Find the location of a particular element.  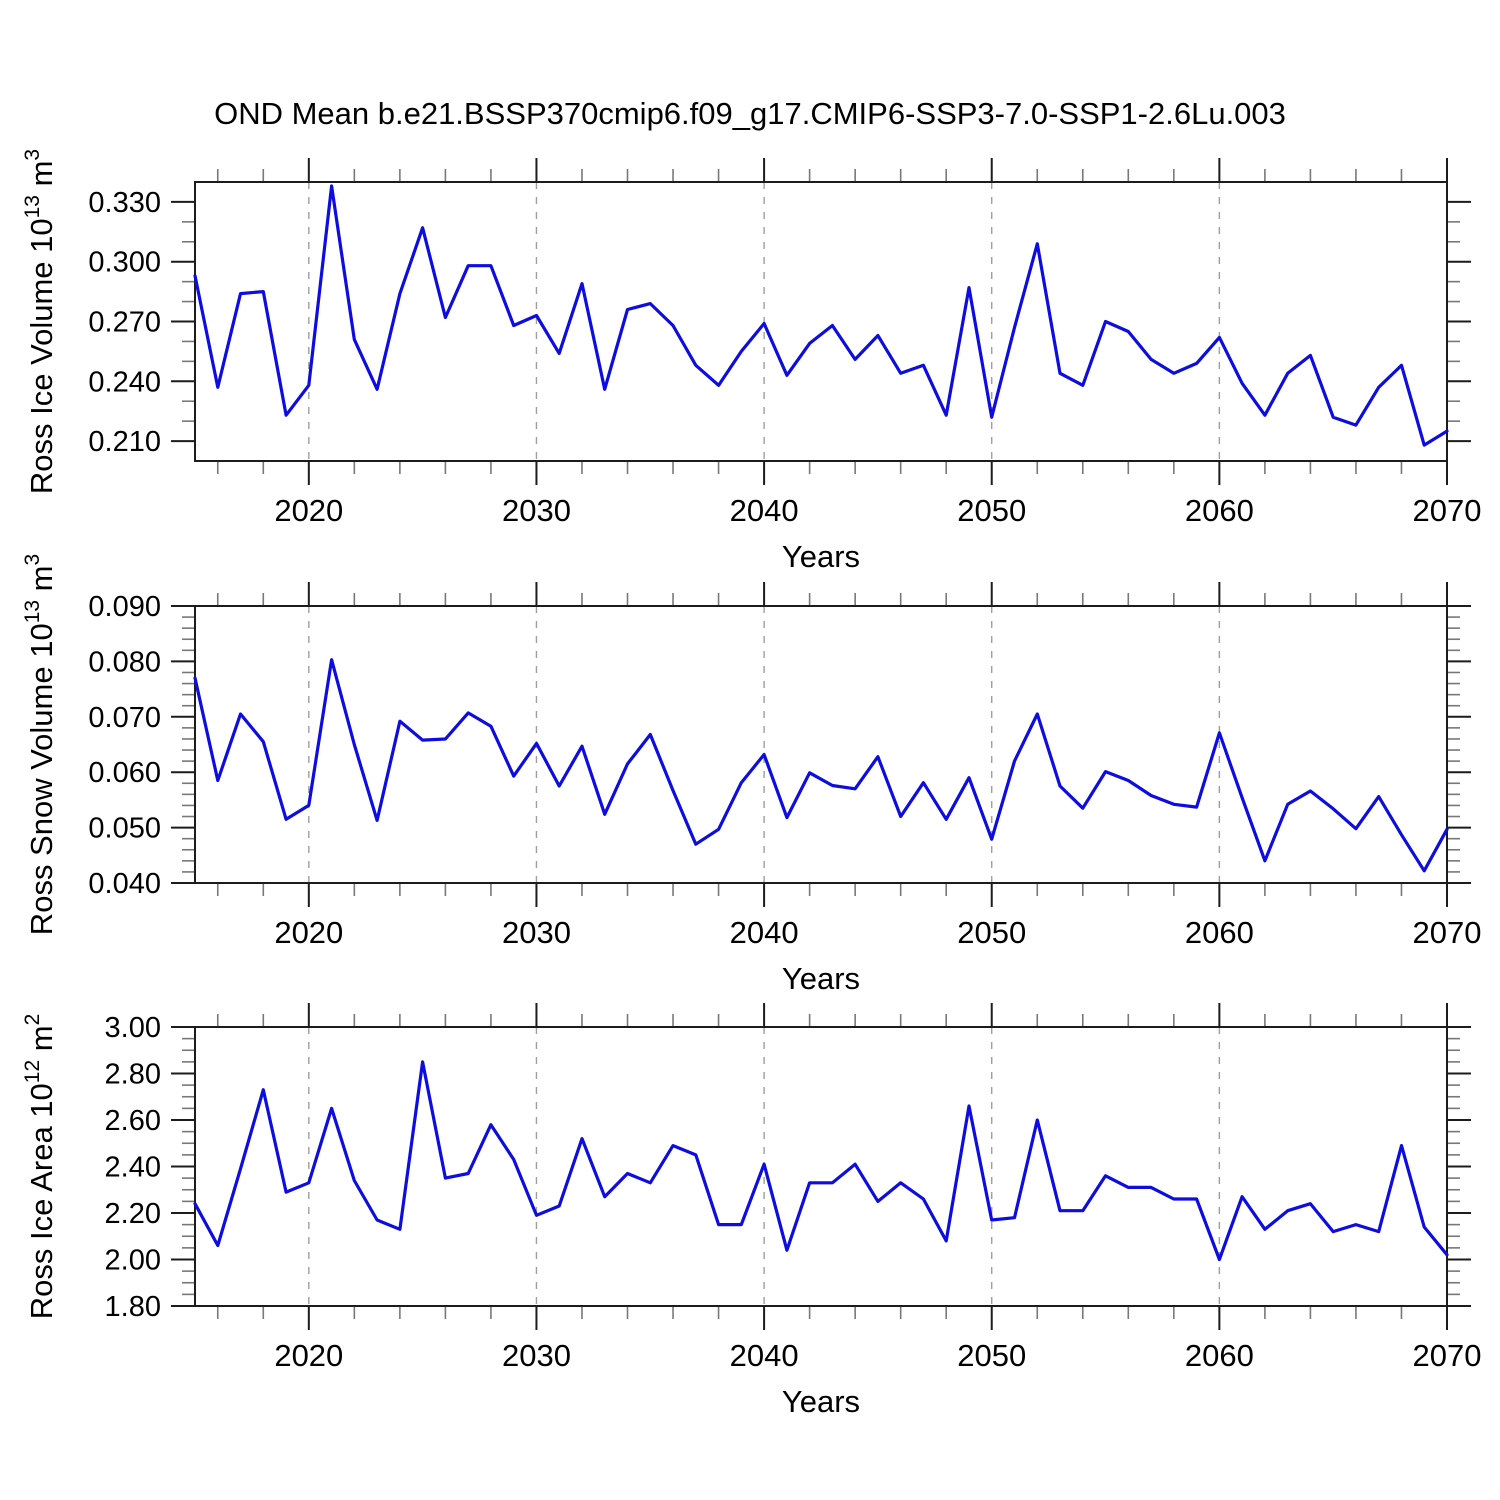

y-tick-label: 0.270 is located at coordinates (124, 323).